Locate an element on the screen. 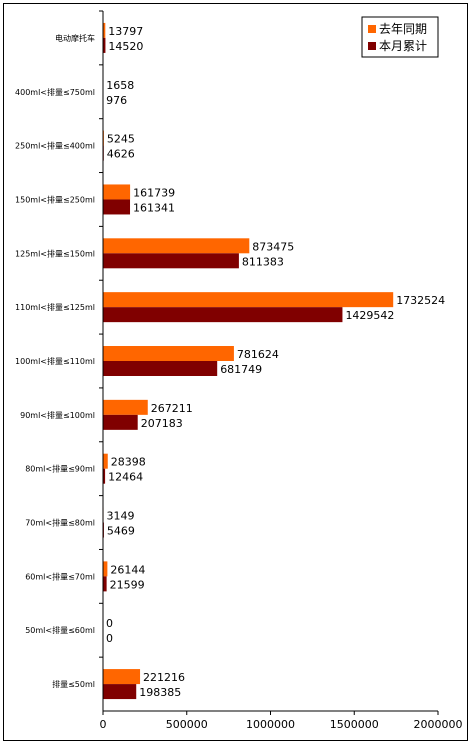  value-label: 13797 is located at coordinates (125, 31).